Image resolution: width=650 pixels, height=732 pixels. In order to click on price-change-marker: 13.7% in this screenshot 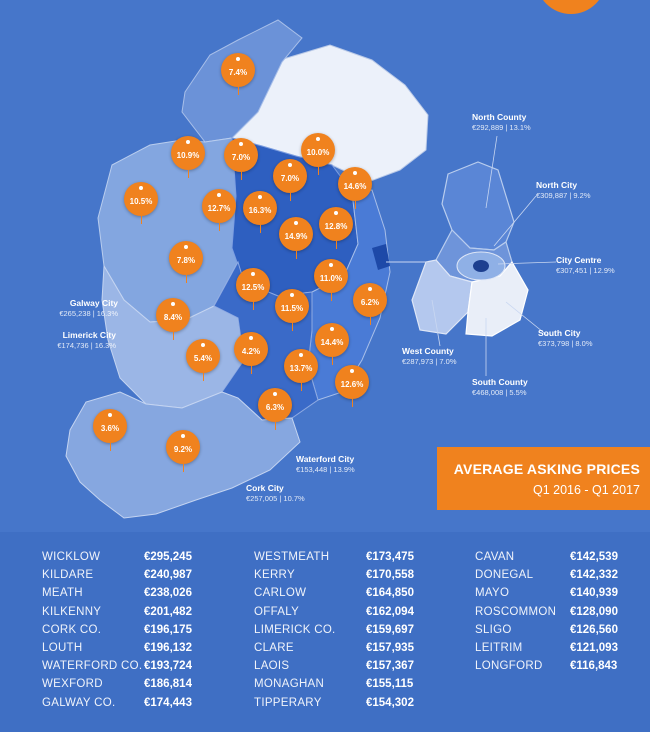, I will do `click(301, 370)`.